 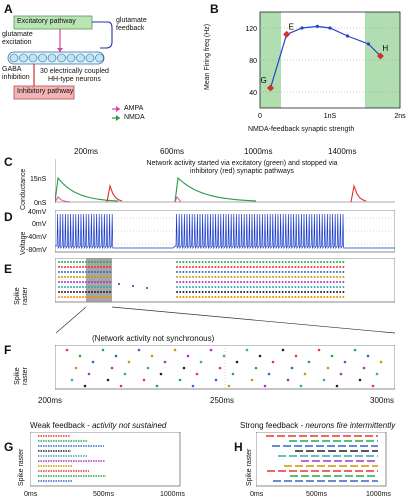 I want to click on b-point-label: E, so click(x=291, y=26).